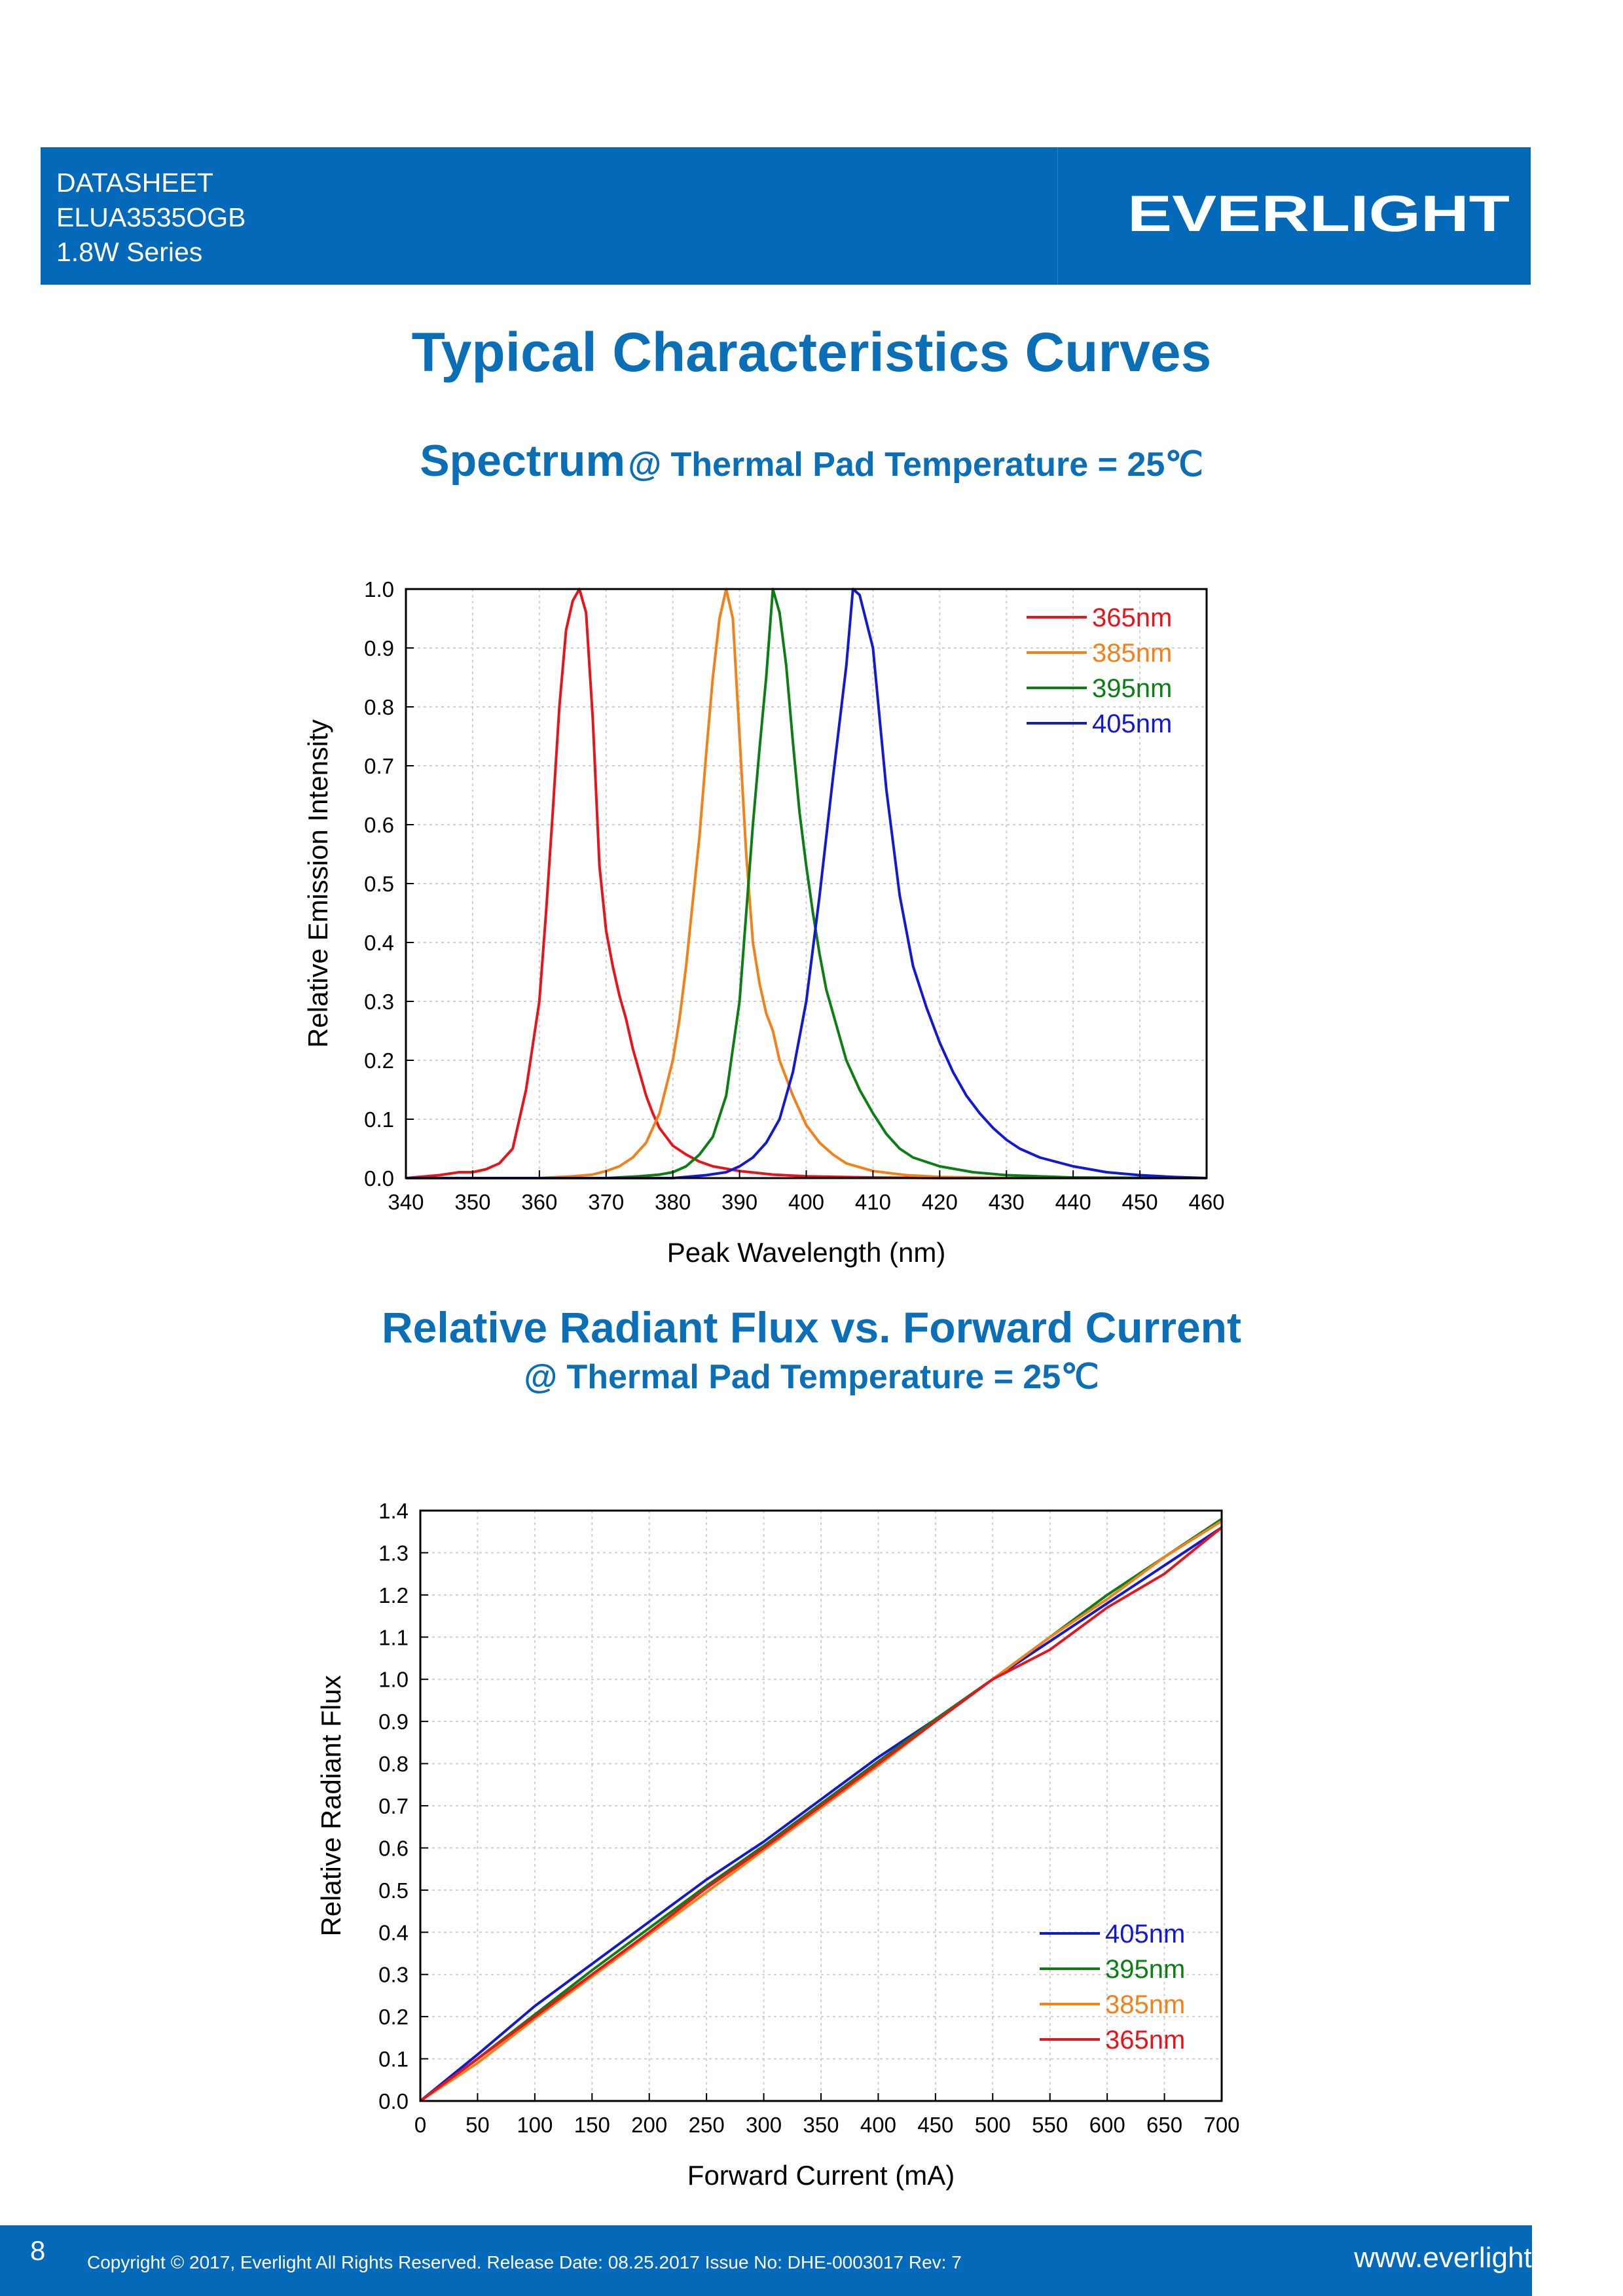 The width and height of the screenshot is (1623, 2296). What do you see at coordinates (592, 2125) in the screenshot?
I see `x-tick-label: 150` at bounding box center [592, 2125].